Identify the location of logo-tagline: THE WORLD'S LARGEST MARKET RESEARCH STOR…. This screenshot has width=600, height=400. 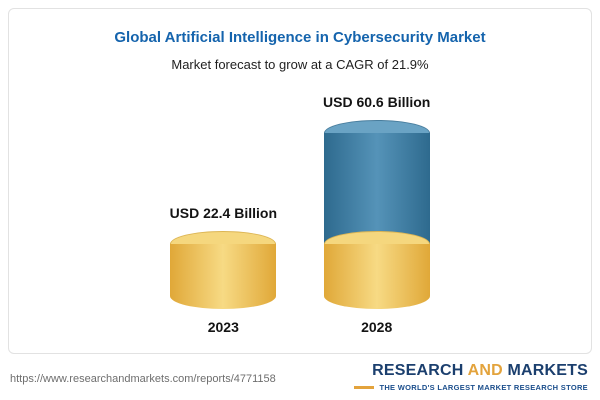
(483, 387).